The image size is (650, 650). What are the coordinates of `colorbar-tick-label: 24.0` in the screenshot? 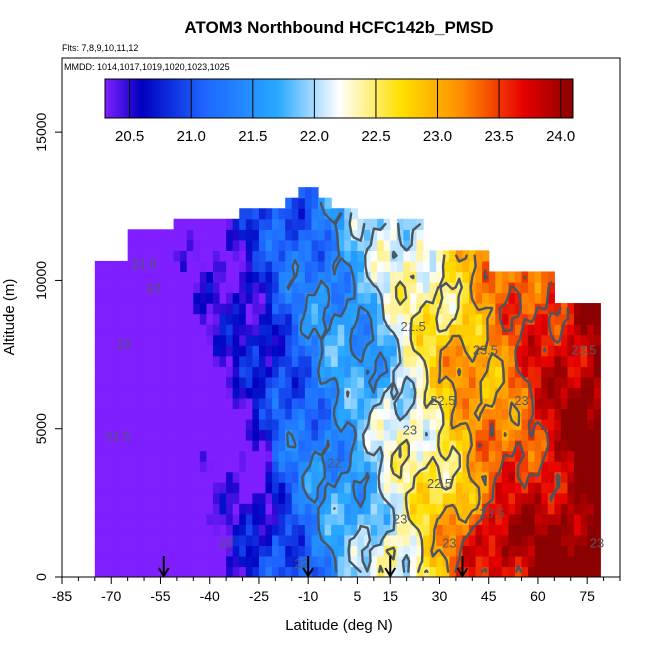 It's located at (560, 136).